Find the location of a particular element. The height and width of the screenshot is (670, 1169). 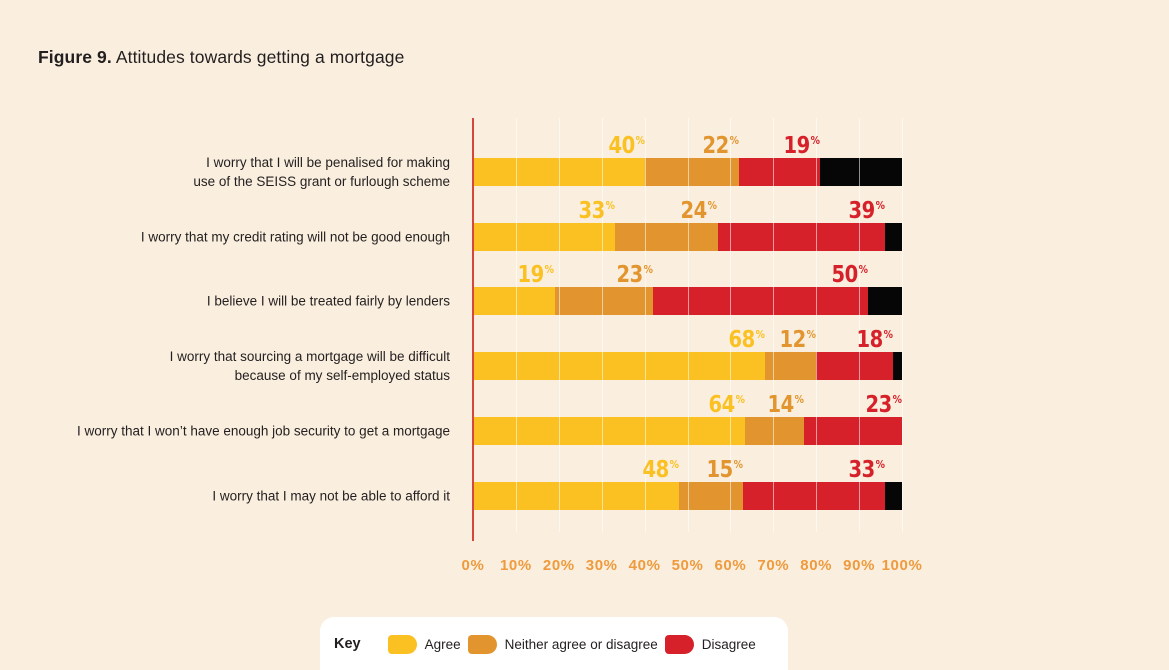

key-item: Neither agree or disagree is located at coordinates (562, 644).